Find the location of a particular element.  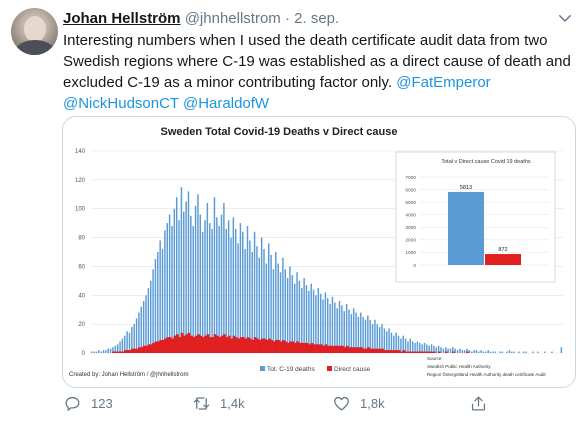

inset-y-tick-label: 5000 is located at coordinates (410, 203).